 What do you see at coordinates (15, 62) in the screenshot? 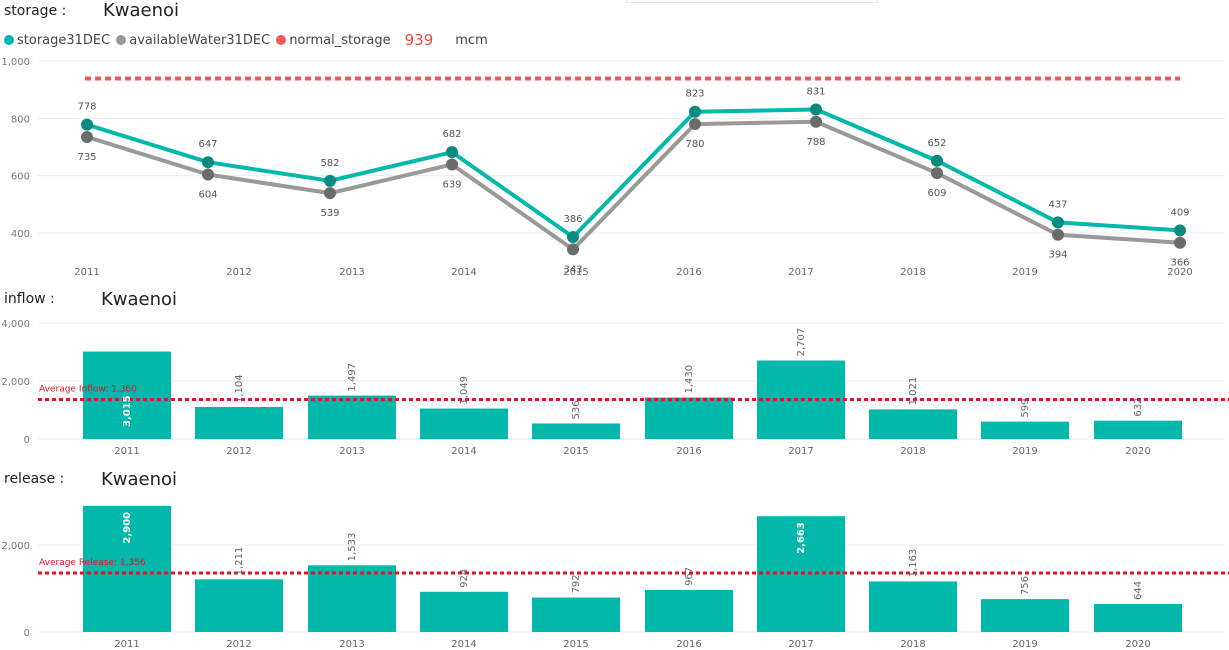
I see `storage-ytick-label: 1,000` at bounding box center [15, 62].